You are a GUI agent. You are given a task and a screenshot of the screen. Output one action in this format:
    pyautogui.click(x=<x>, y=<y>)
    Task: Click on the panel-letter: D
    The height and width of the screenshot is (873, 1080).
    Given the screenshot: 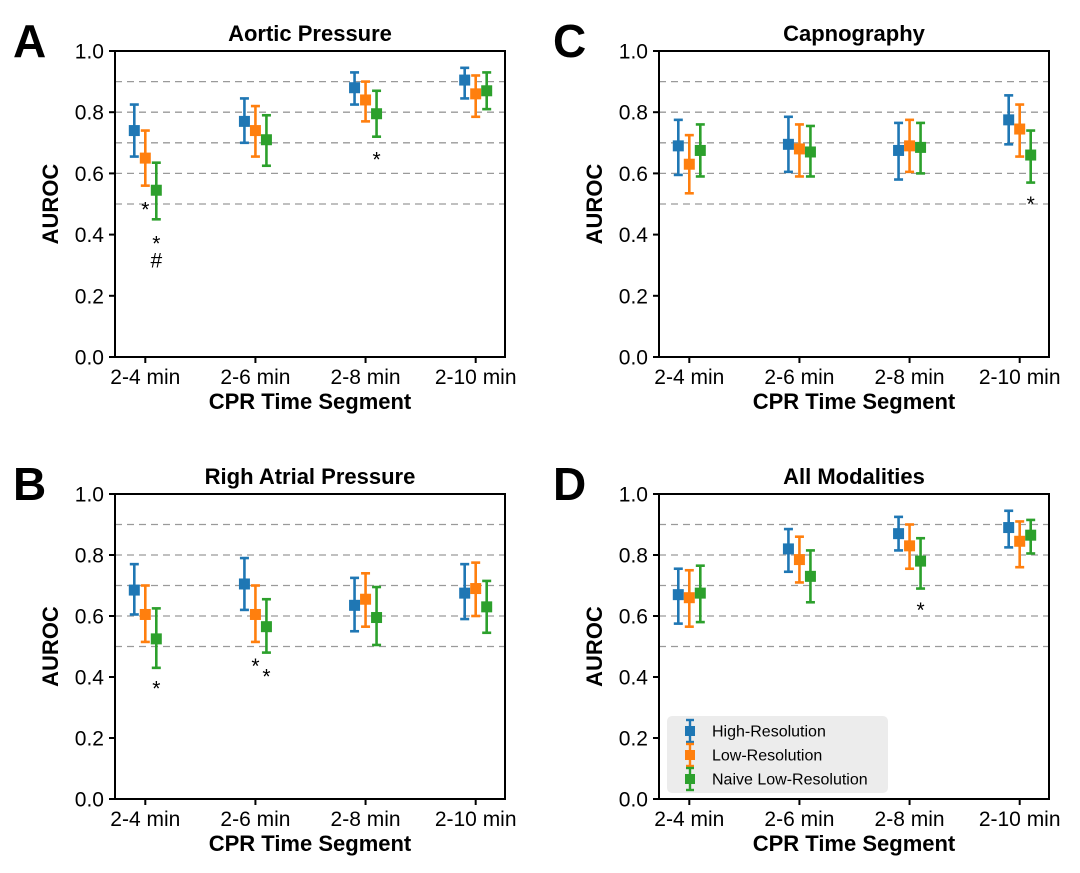 What is the action you would take?
    pyautogui.click(x=569, y=484)
    